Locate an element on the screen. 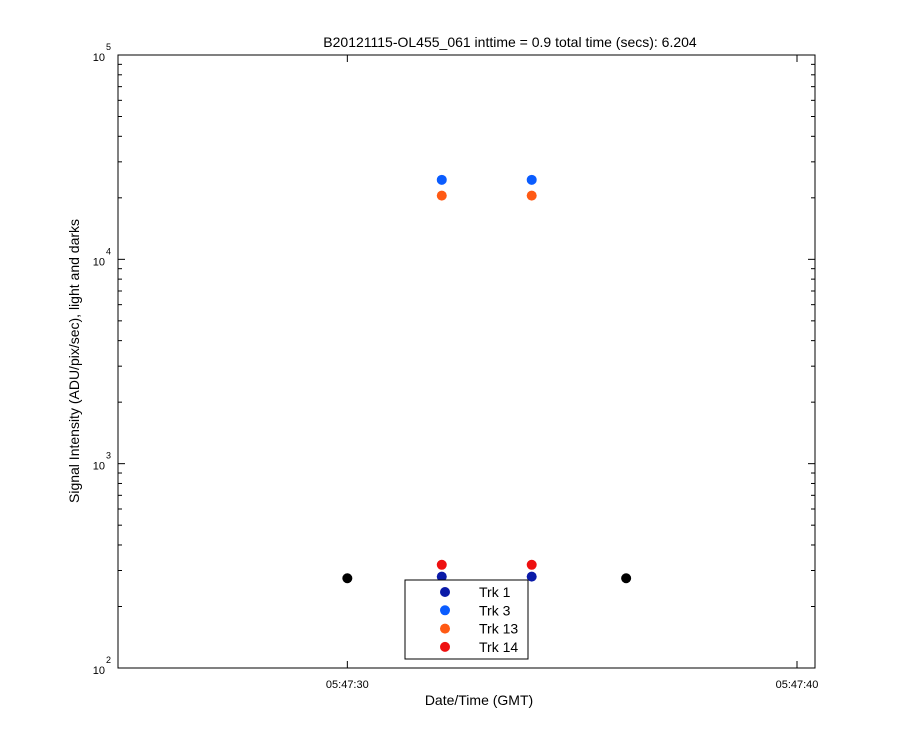 This screenshot has width=900, height=750. y-tick-label-exponent: 4 is located at coordinates (108, 251).